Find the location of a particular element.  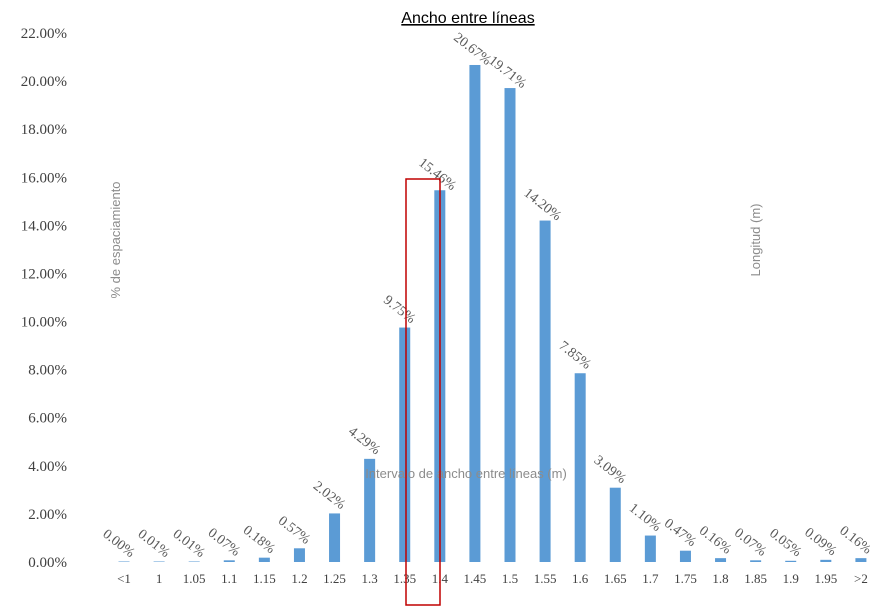

data-label: 15.46% is located at coordinates (437, 175).